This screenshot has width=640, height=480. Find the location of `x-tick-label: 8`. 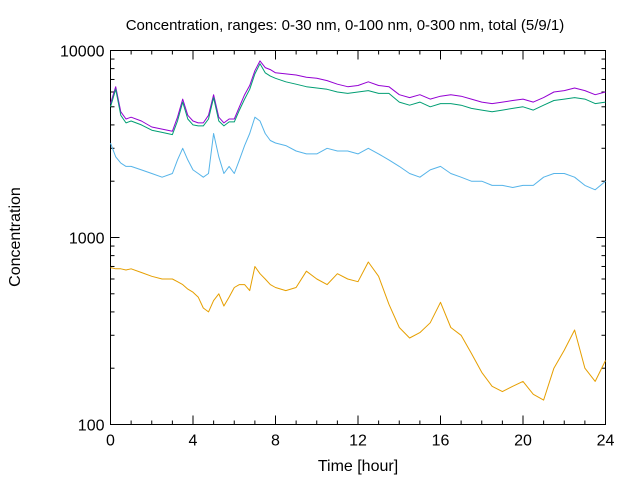

x-tick-label: 8 is located at coordinates (275, 441).